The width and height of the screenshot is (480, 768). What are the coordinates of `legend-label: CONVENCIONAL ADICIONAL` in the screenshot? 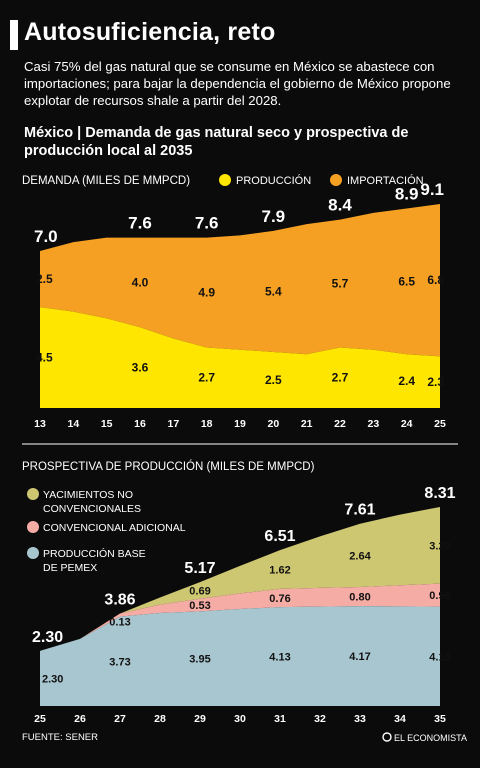 It's located at (114, 528).